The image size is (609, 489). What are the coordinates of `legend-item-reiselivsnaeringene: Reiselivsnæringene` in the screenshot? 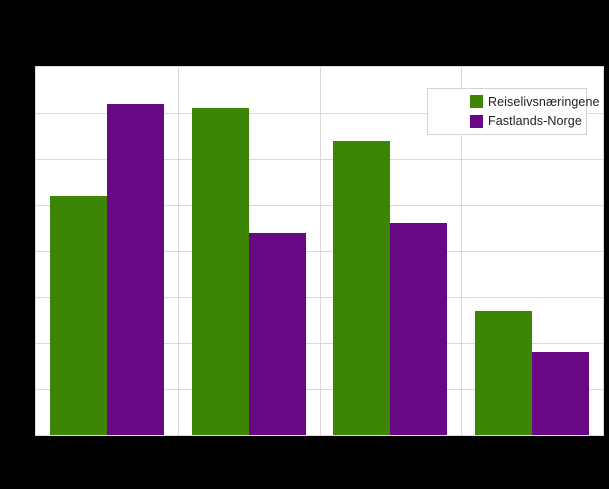 It's located at (534, 102).